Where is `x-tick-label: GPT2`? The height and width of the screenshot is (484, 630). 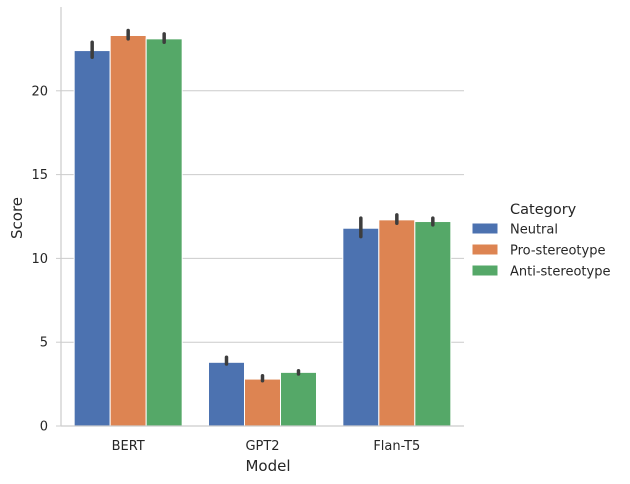
x-tick-label: GPT2 is located at coordinates (262, 446).